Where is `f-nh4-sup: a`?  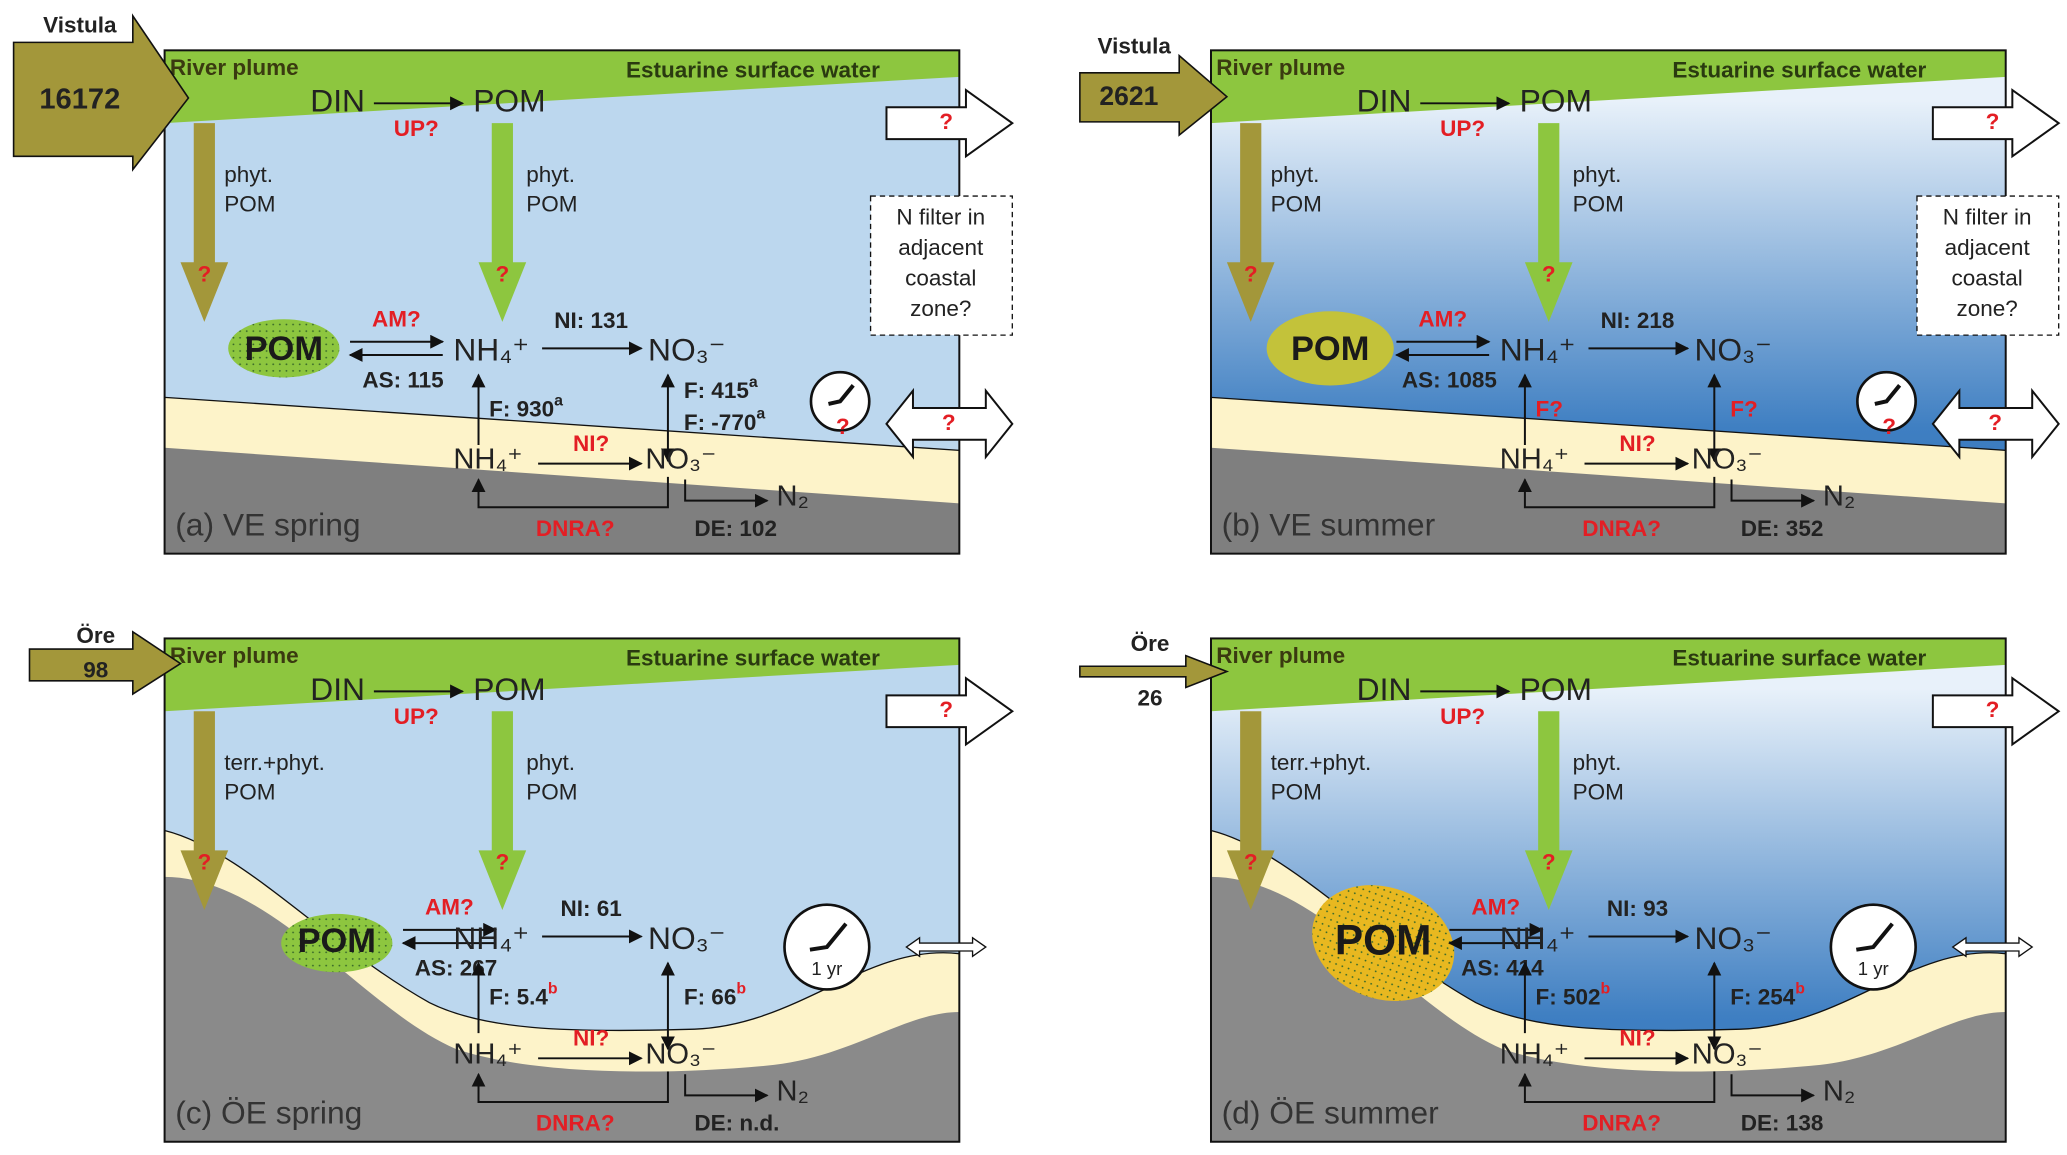 f-nh4-sup: a is located at coordinates (558, 401).